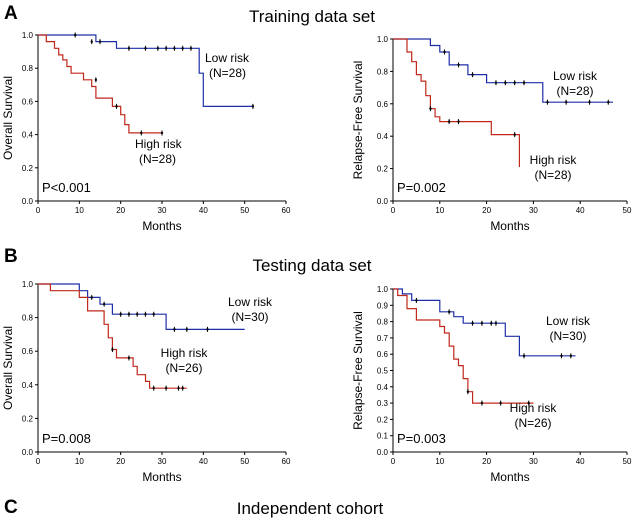 The height and width of the screenshot is (520, 642). What do you see at coordinates (311, 265) in the screenshot?
I see `section-title-testing: Testing data set` at bounding box center [311, 265].